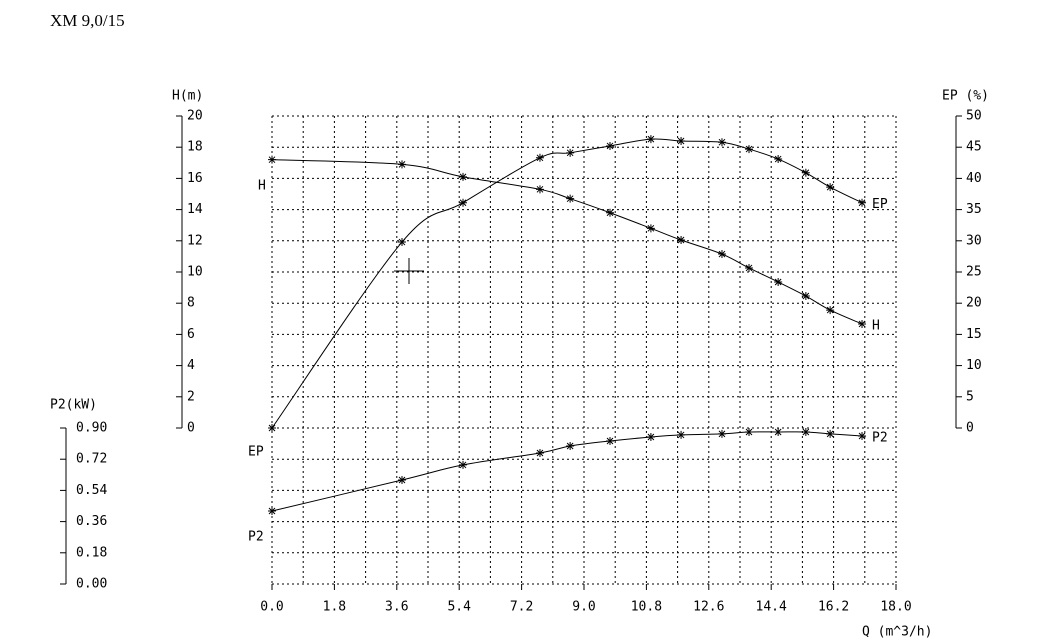  What do you see at coordinates (87, 20) in the screenshot?
I see `chart-title: XM 9,0/15` at bounding box center [87, 20].